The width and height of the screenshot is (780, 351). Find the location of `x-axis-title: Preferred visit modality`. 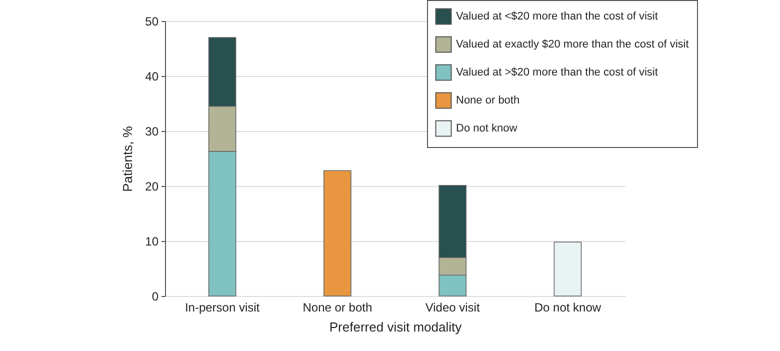

x-axis-title: Preferred visit modality is located at coordinates (395, 327).